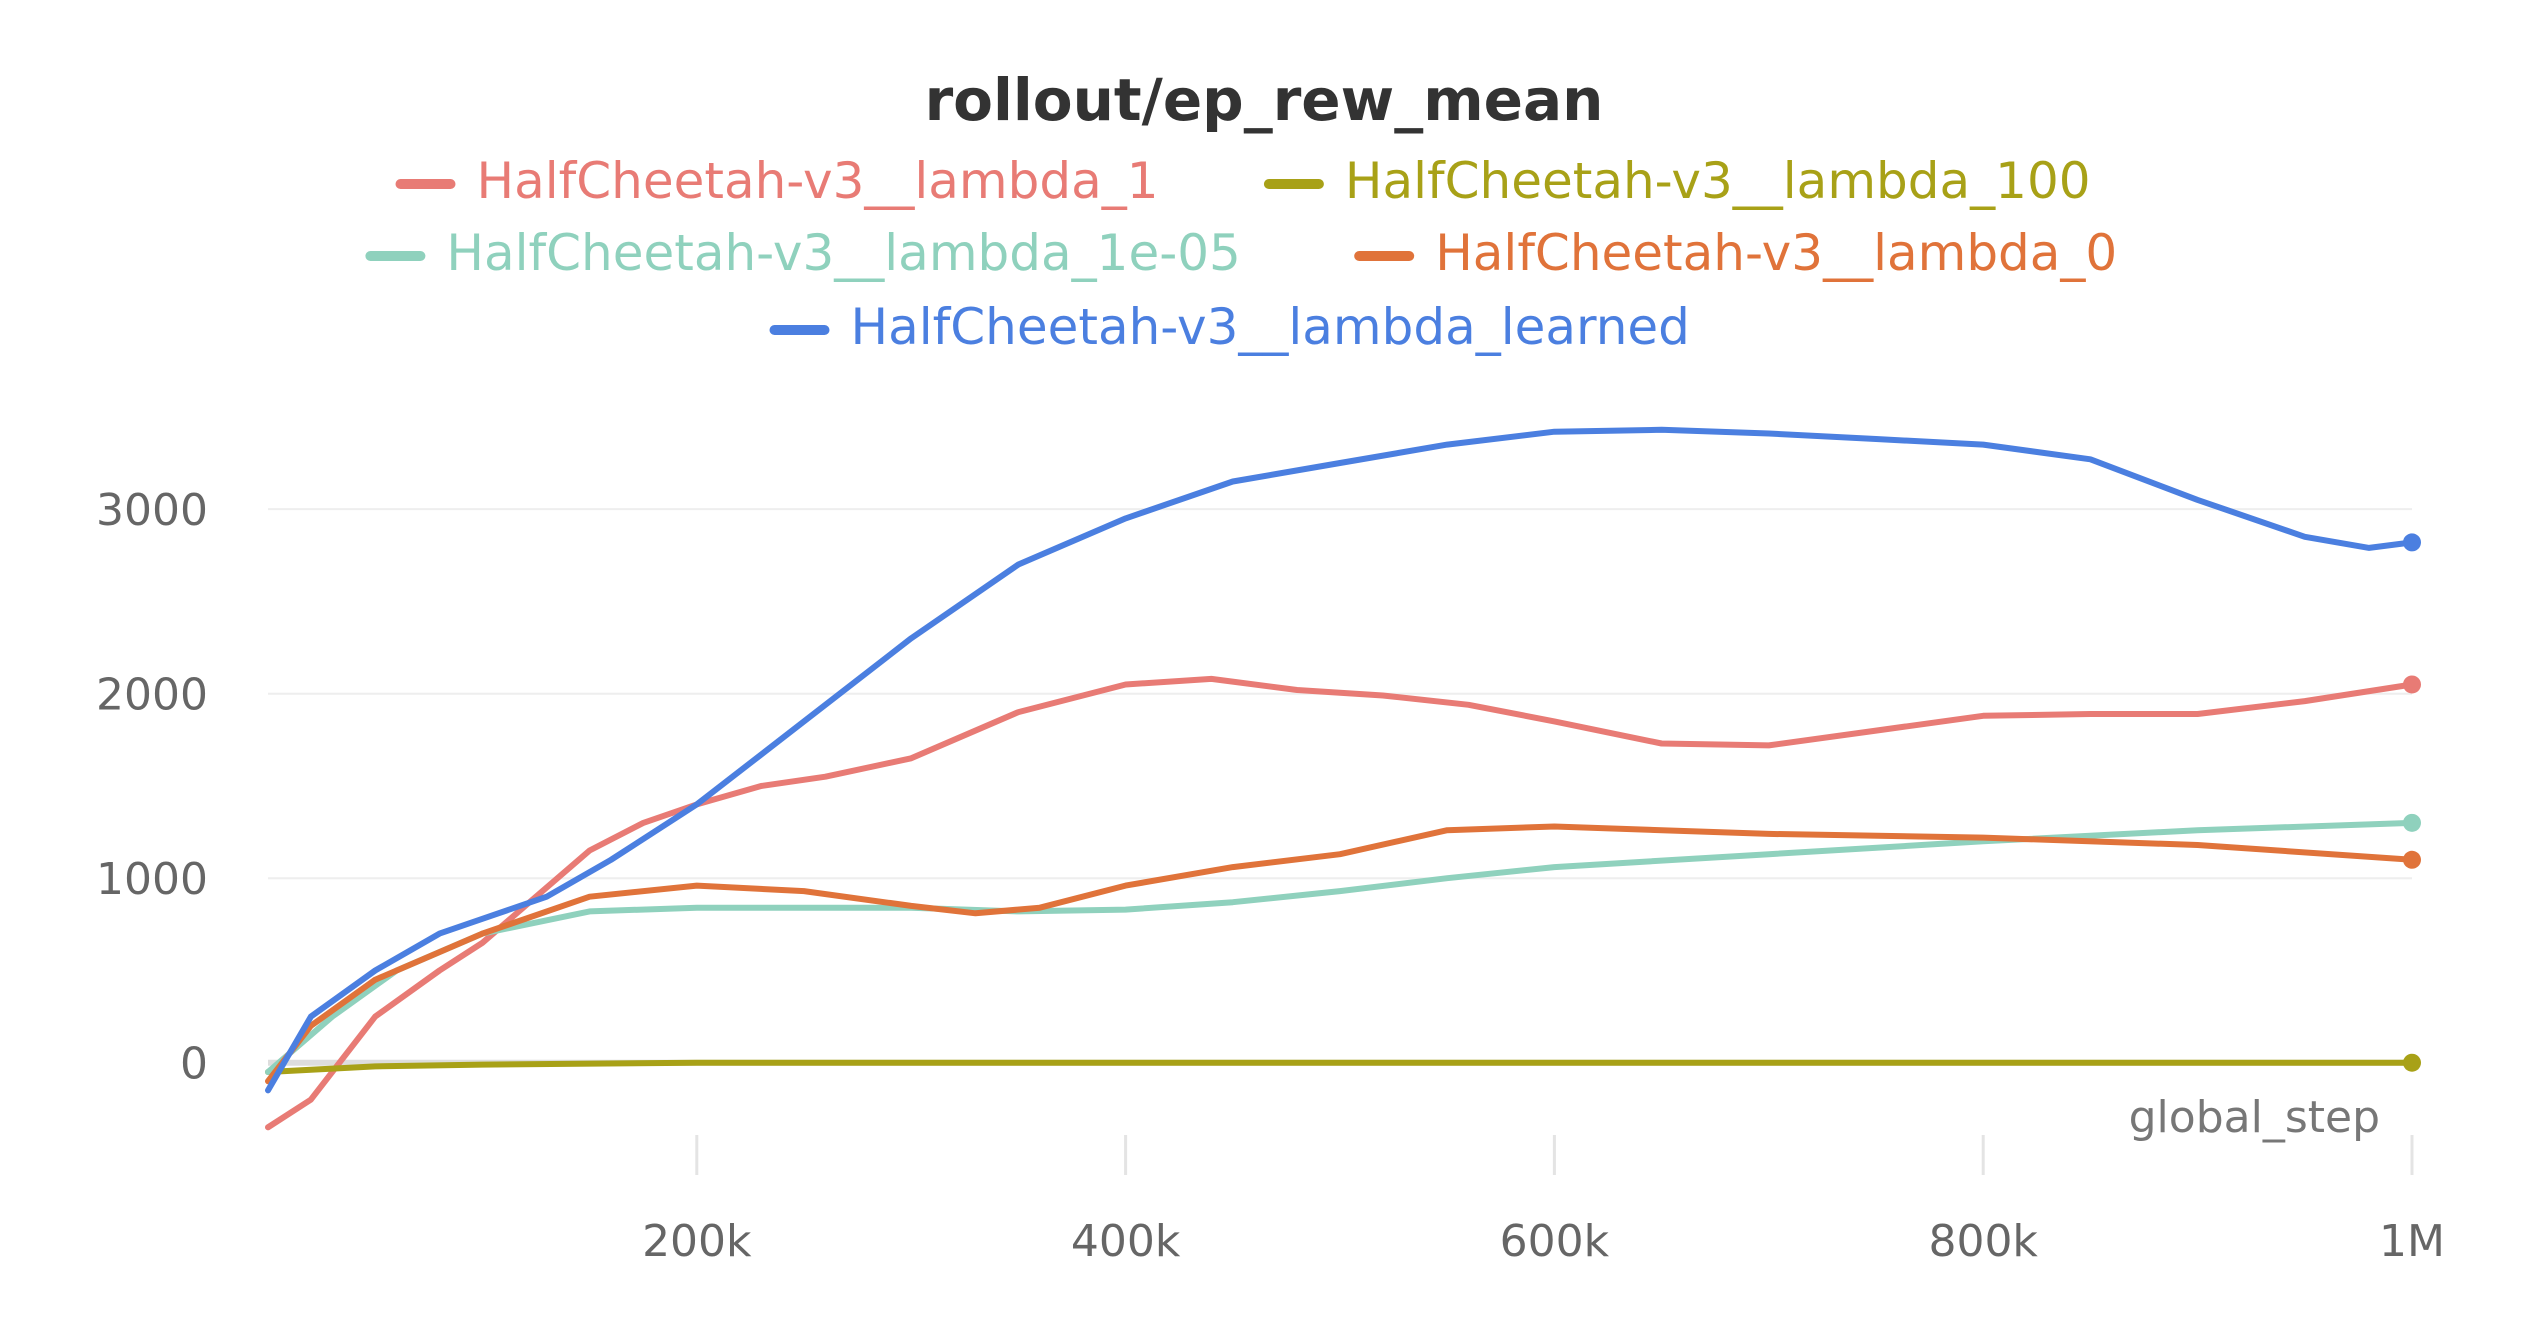 The height and width of the screenshot is (1333, 2528). What do you see at coordinates (1264, 100) in the screenshot?
I see `chart-title: rollout/ep_rew_mean` at bounding box center [1264, 100].